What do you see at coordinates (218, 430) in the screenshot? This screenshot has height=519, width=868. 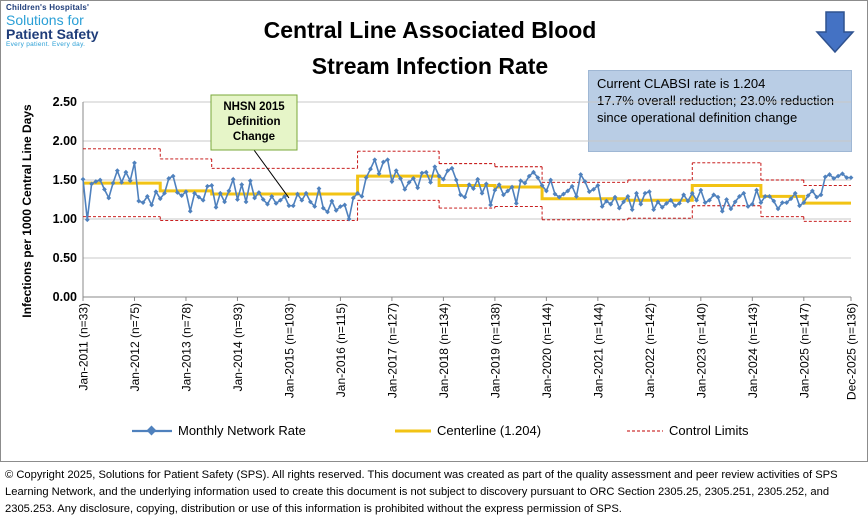 I see `legend-item-monthly: Monthly Network Rate` at bounding box center [218, 430].